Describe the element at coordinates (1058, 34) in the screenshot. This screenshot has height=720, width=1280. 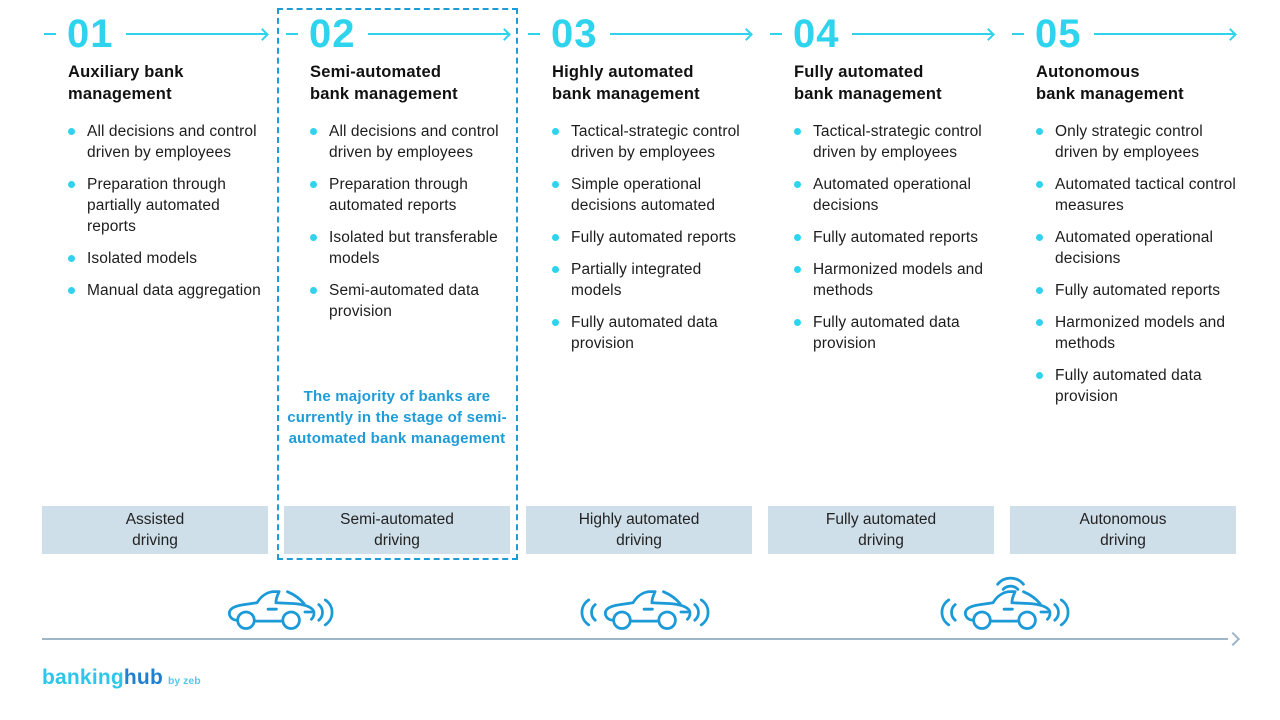
I see `stage-number: 05` at that location.